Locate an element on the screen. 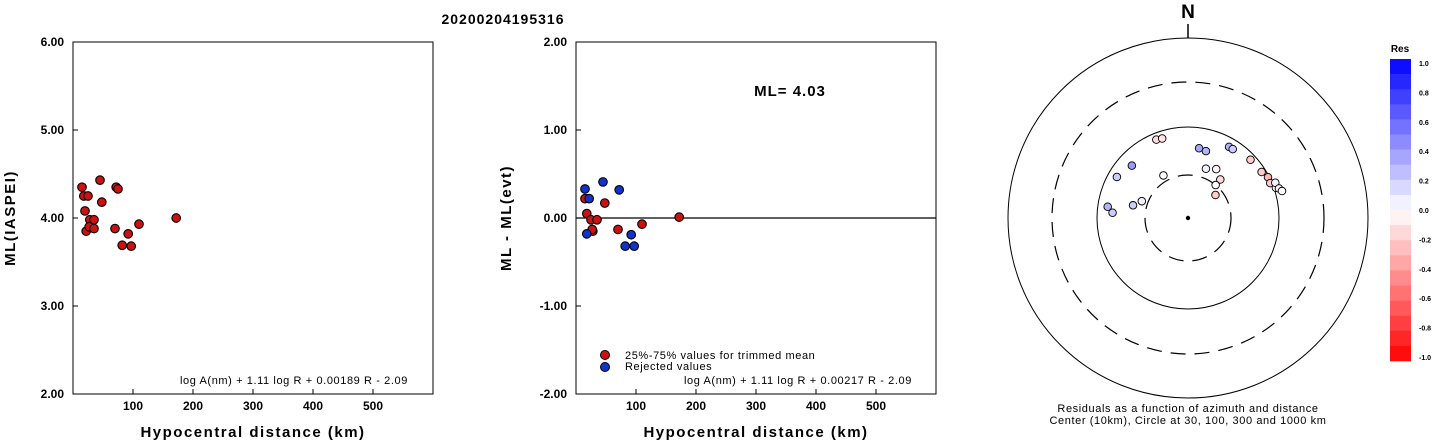  ring-30km is located at coordinates (1188, 218).